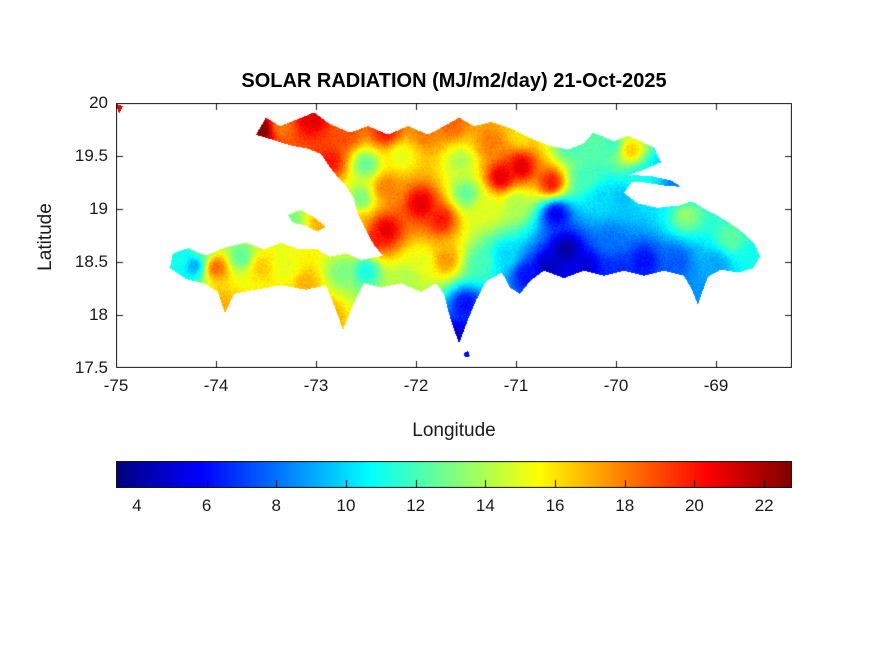 Image resolution: width=875 pixels, height=656 pixels. I want to click on x-axis-label: Longitude, so click(454, 430).